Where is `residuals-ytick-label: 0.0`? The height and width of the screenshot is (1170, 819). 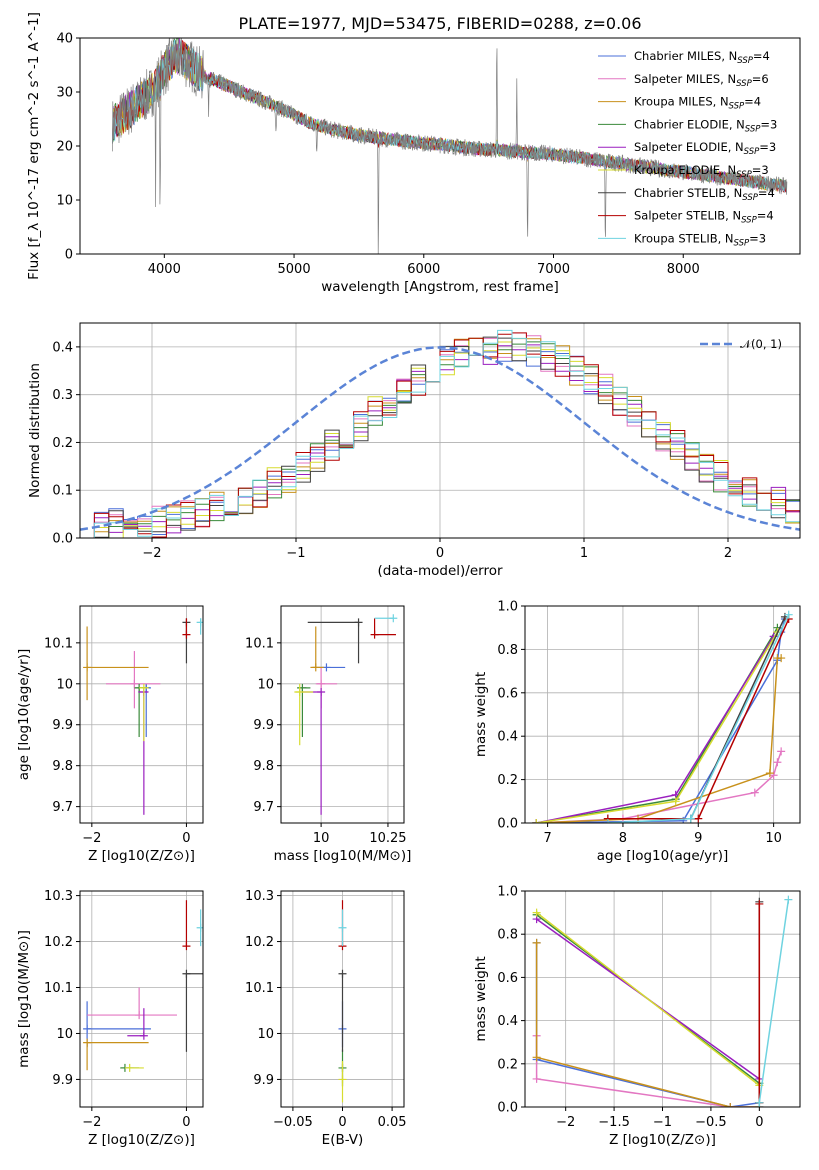
residuals-ytick-label: 0.0 is located at coordinates (62, 539).